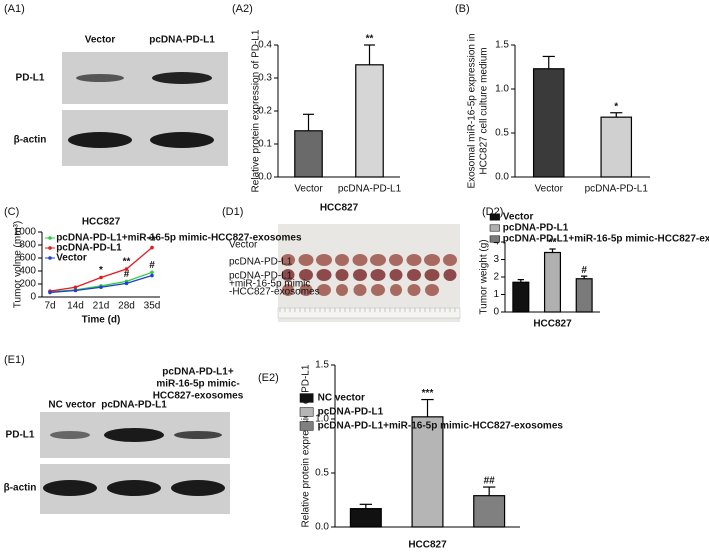  I want to click on y-tick-label: 1, so click(496, 294).